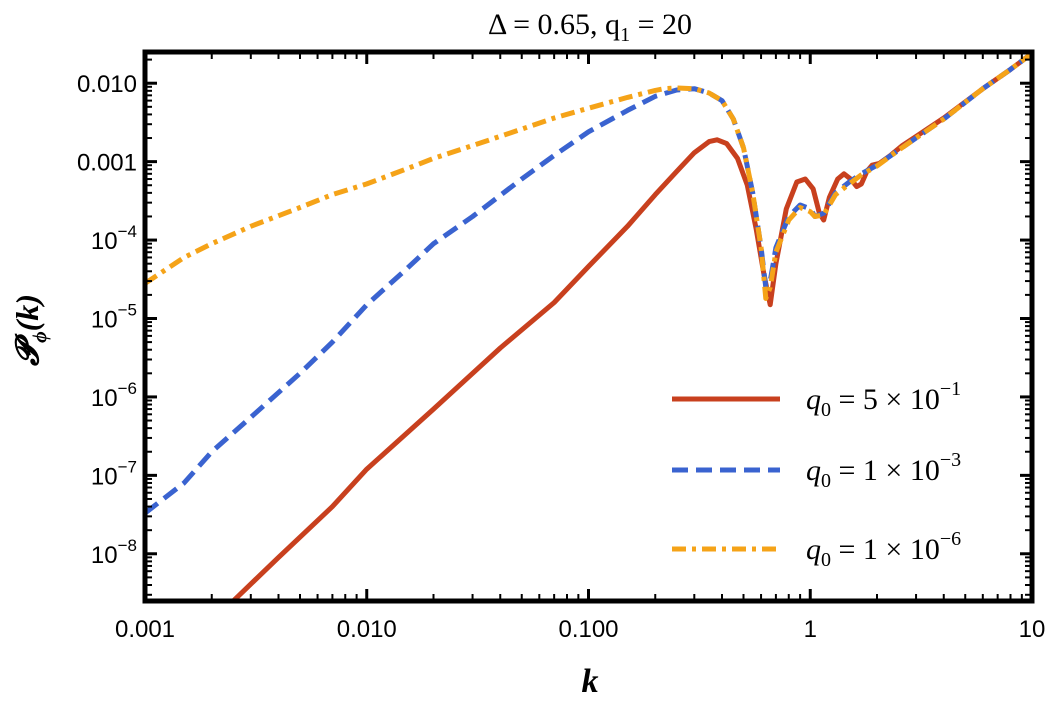 Image resolution: width=1052 pixels, height=709 pixels. I want to click on x-tick-label: 0.100, so click(588, 629).